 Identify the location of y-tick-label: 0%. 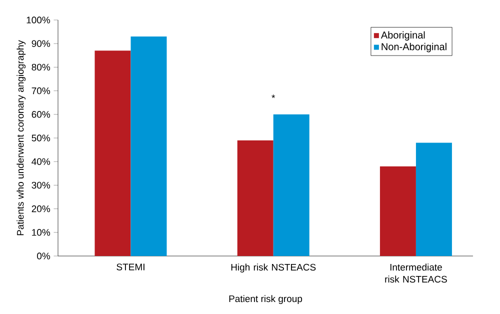
(43, 256).